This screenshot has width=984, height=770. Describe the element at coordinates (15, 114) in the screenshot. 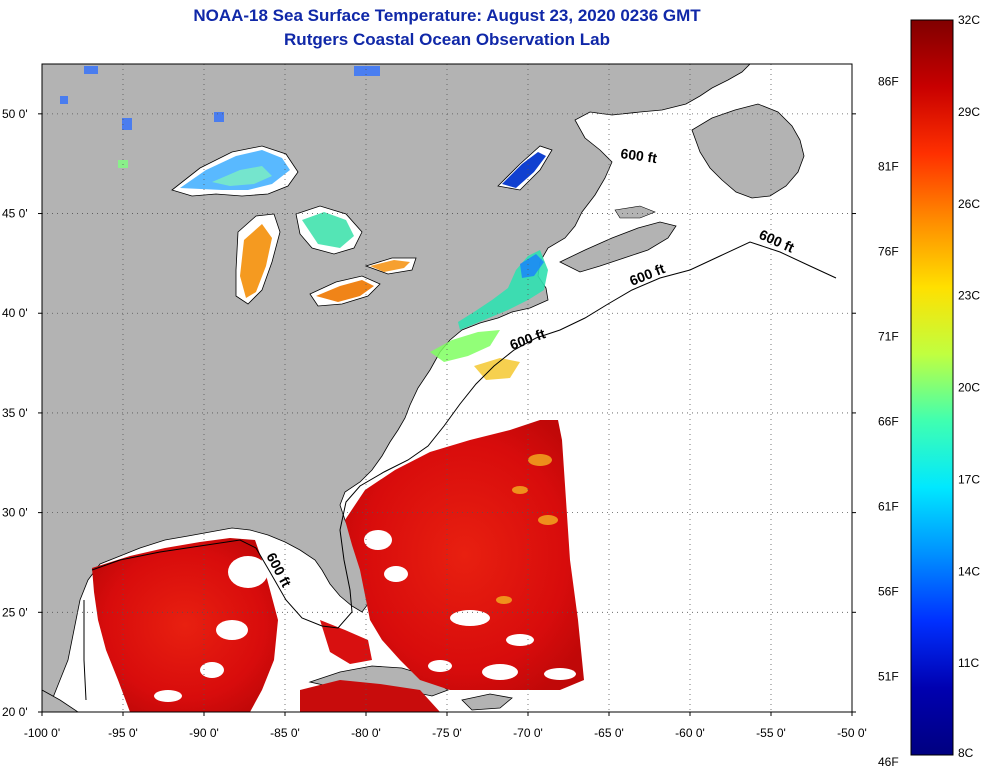

I see `lat-tick-label: 50 0'` at that location.